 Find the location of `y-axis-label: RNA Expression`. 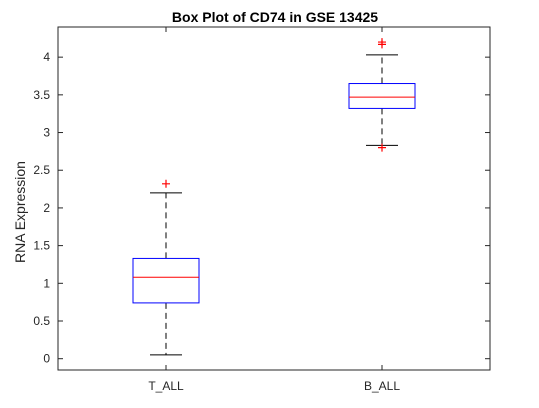

y-axis-label: RNA Expression is located at coordinates (20, 212).